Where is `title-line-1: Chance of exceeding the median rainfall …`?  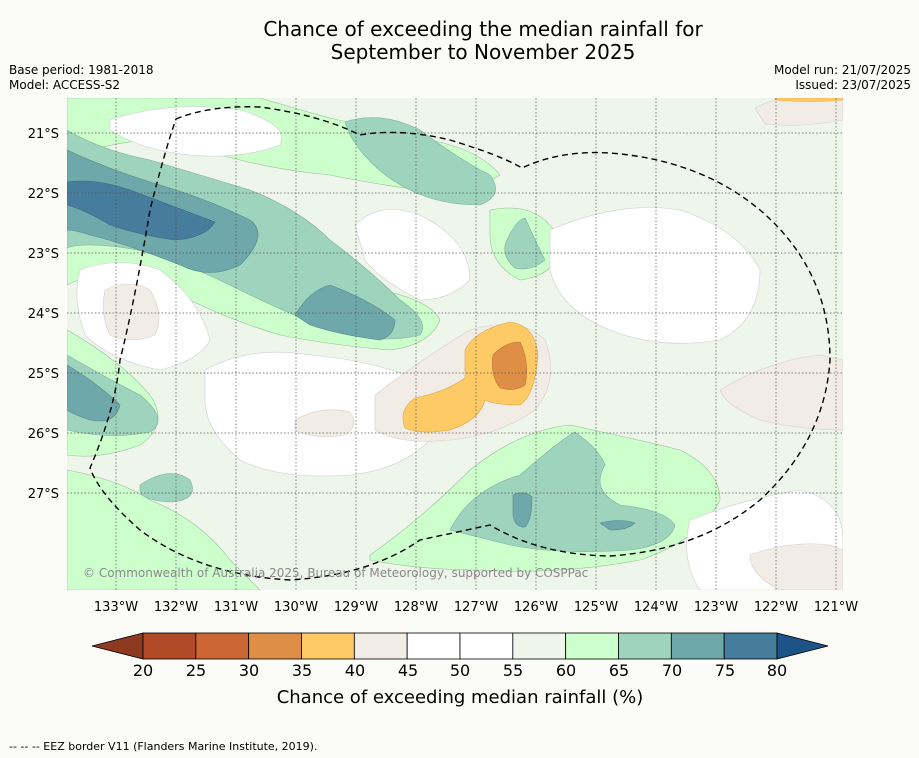
title-line-1: Chance of exceeding the median rainfall … is located at coordinates (483, 29).